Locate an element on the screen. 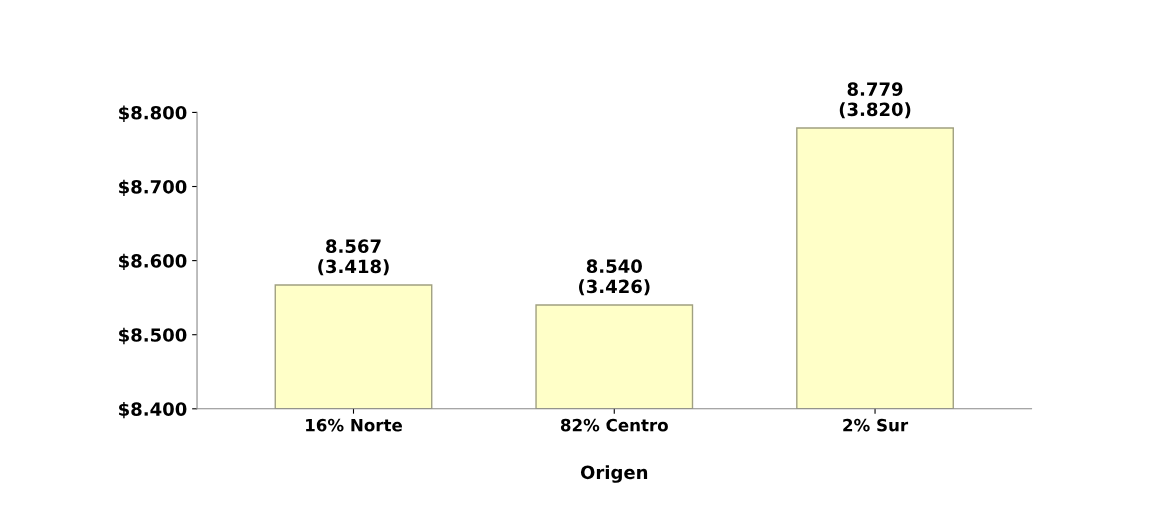  y-tick-label: $8.500 is located at coordinates (153, 336).